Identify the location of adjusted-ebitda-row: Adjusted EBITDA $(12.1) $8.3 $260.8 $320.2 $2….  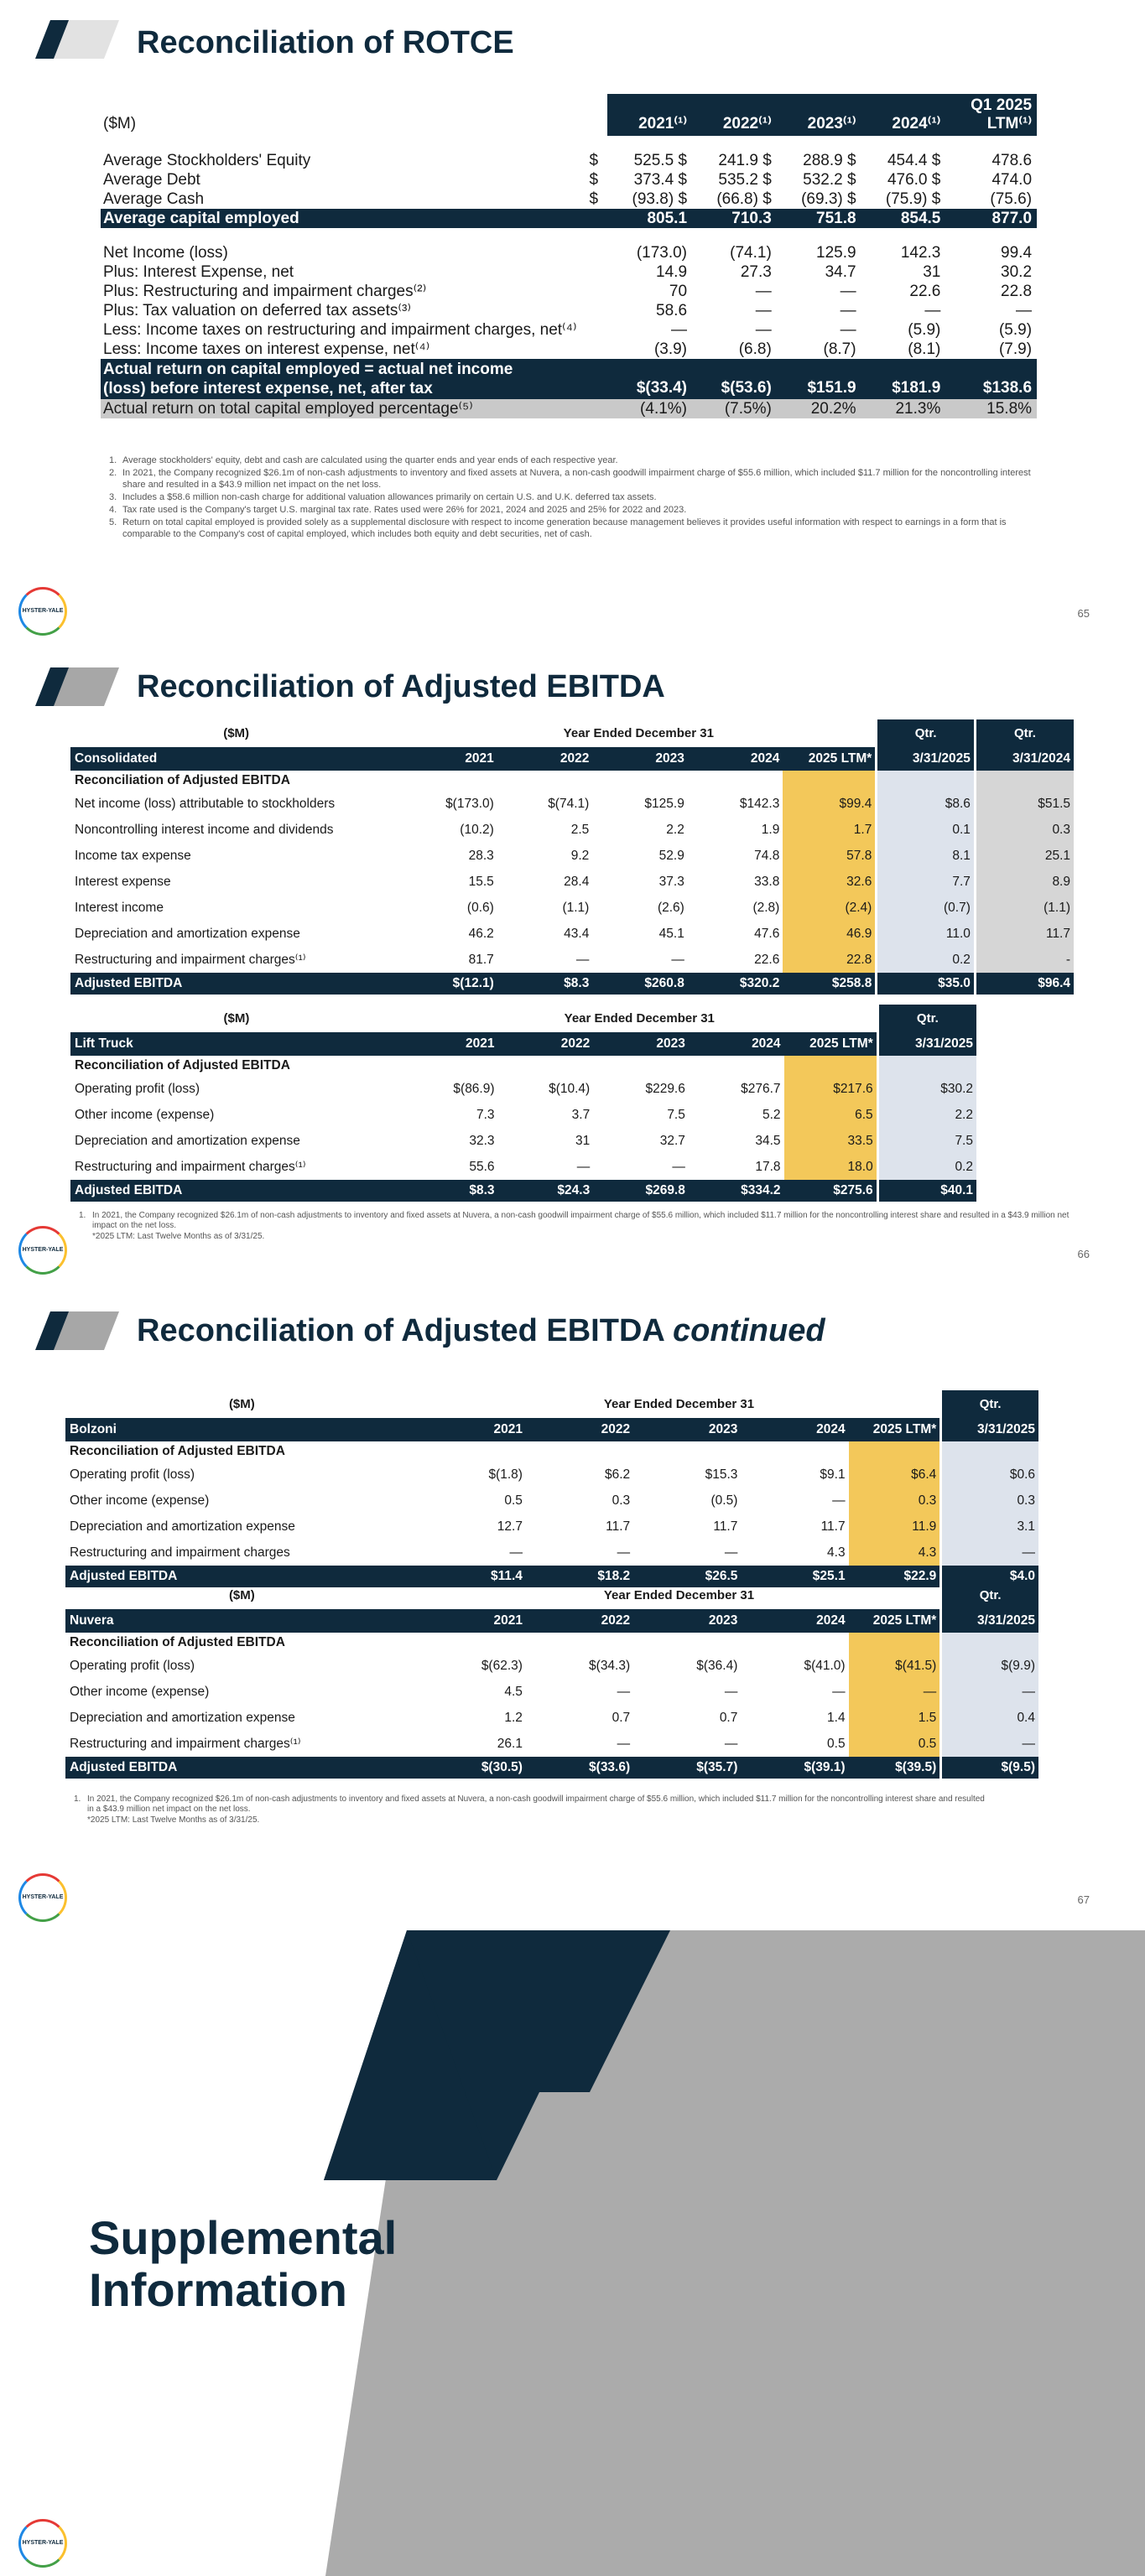
(572, 984).